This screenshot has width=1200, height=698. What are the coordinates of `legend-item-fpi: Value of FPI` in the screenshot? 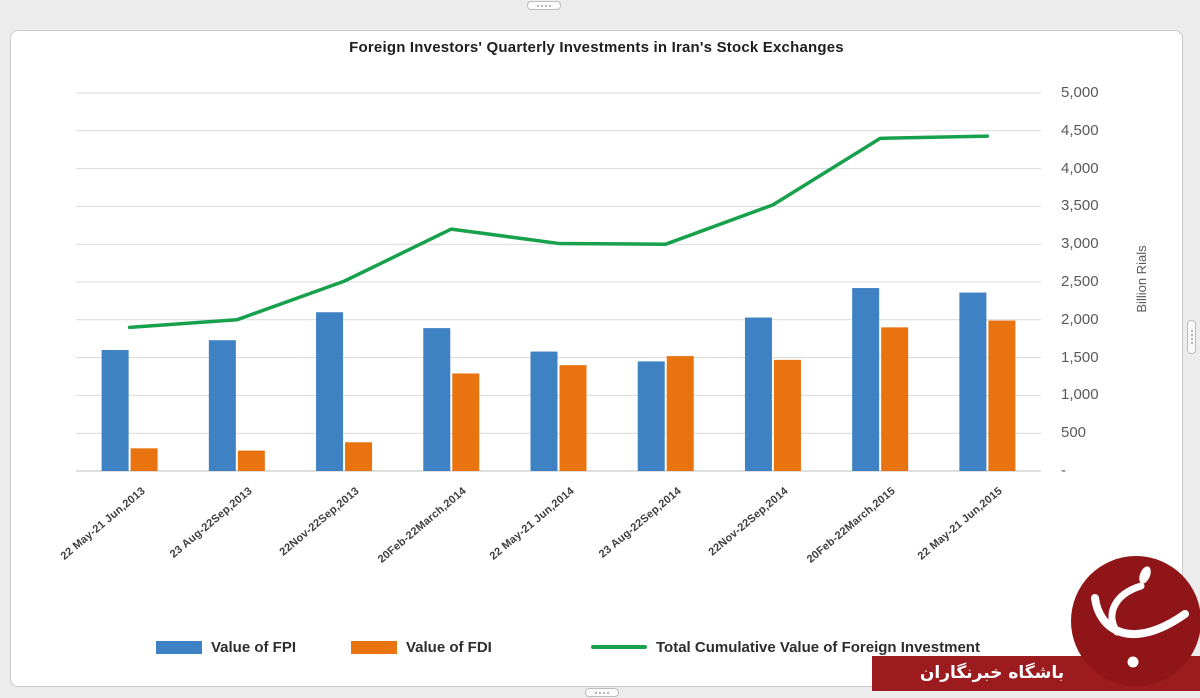 It's located at (226, 647).